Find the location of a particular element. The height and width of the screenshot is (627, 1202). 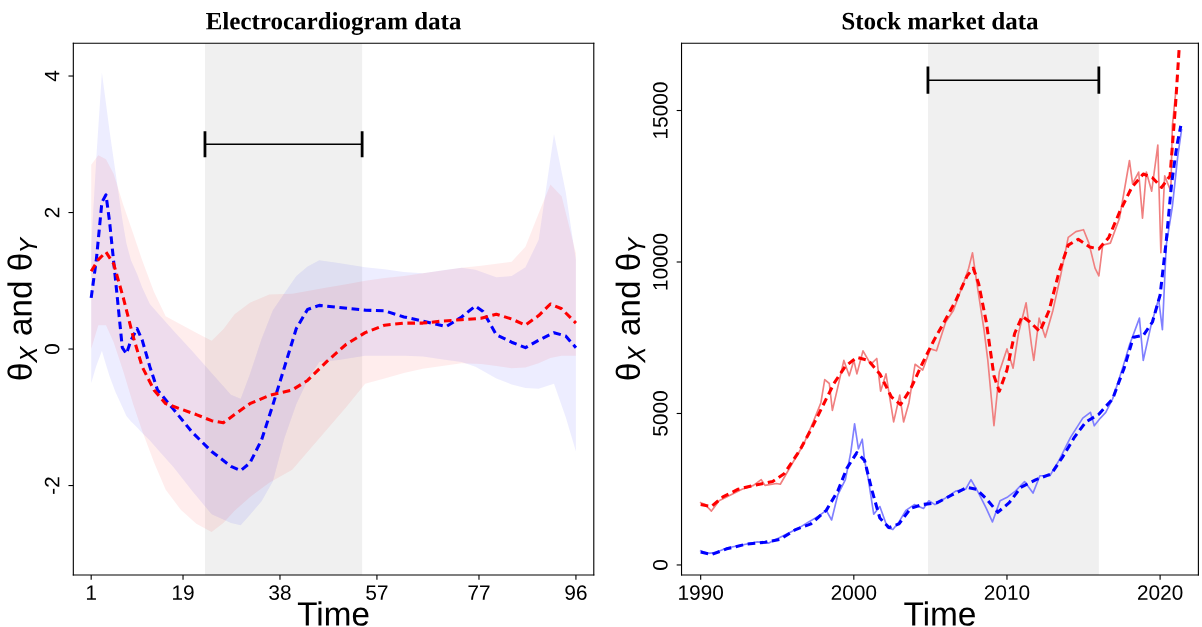

x-tick-label: 38 is located at coordinates (280, 592).